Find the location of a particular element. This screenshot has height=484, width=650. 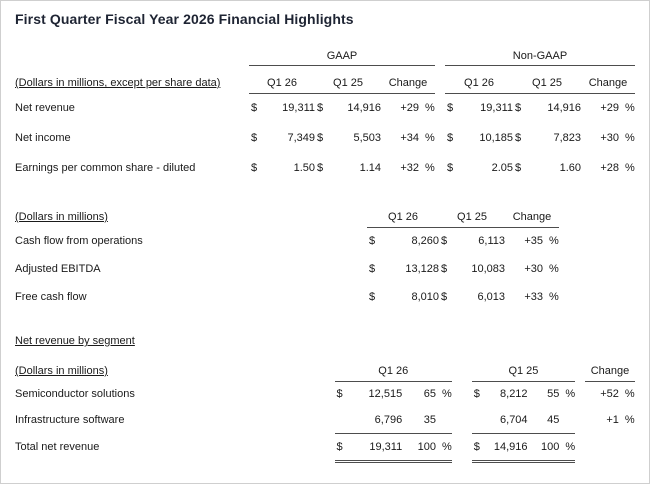

value-cell: 10,185 is located at coordinates (496, 138).